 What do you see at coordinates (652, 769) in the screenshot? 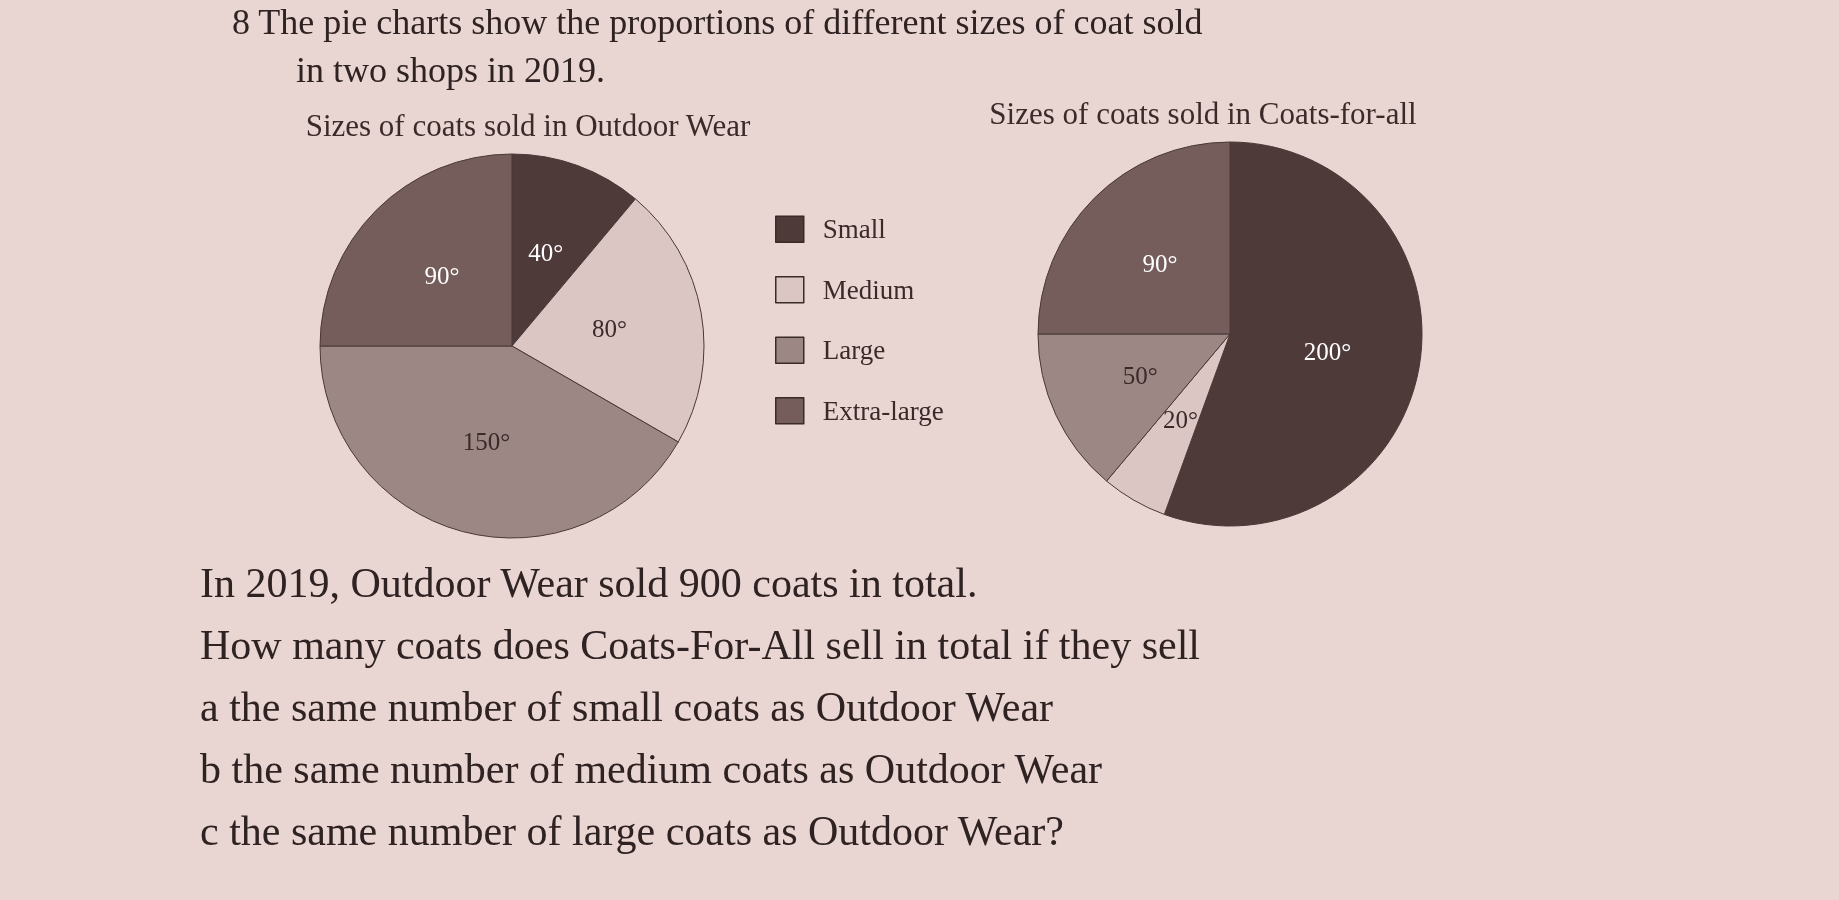
I see `text: b the same number of medium coats as Outdoor Wear` at bounding box center [652, 769].